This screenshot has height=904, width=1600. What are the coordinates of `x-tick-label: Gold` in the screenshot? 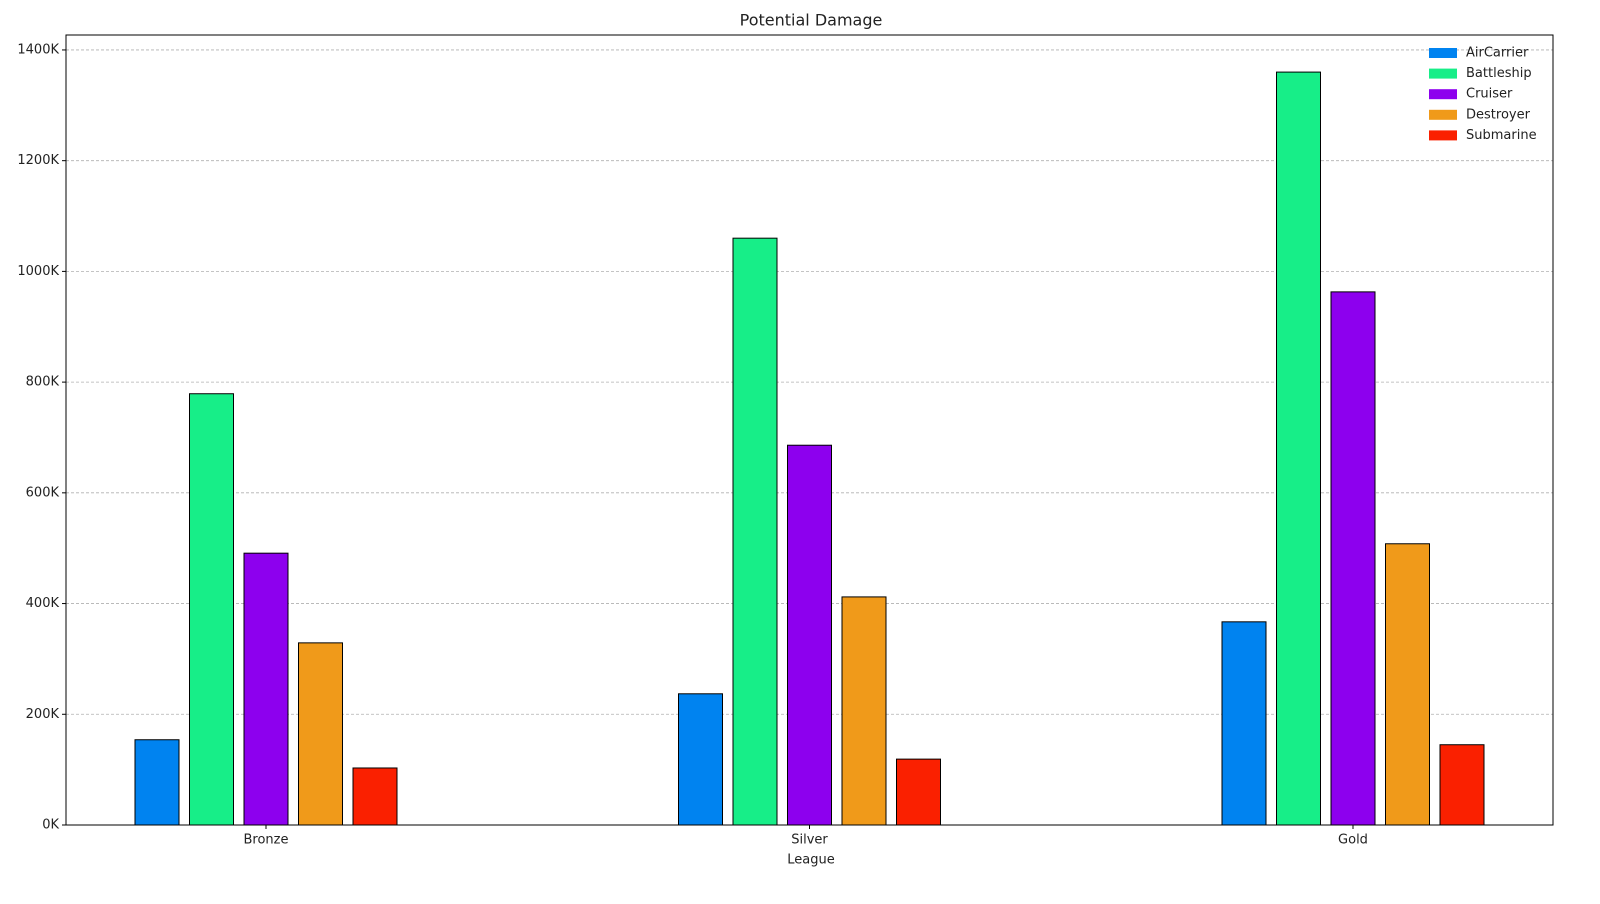 It's located at (1353, 840).